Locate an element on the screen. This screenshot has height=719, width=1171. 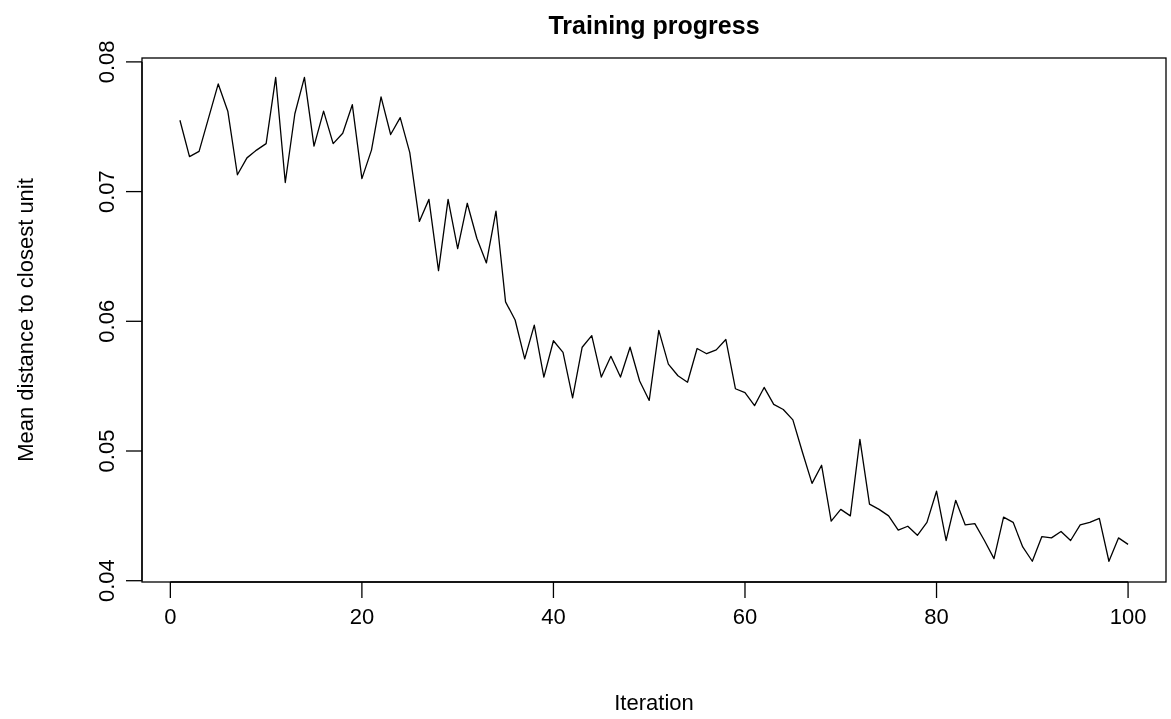
x-tick-label: 0 is located at coordinates (170, 616).